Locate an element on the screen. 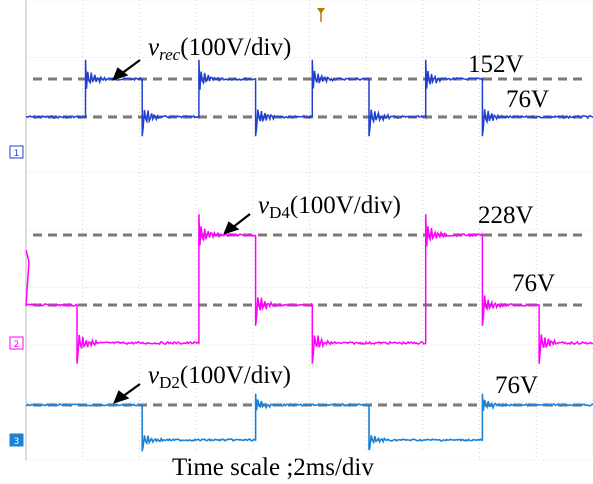 The image size is (593, 484). ch1-marker: 1 is located at coordinates (16, 152).